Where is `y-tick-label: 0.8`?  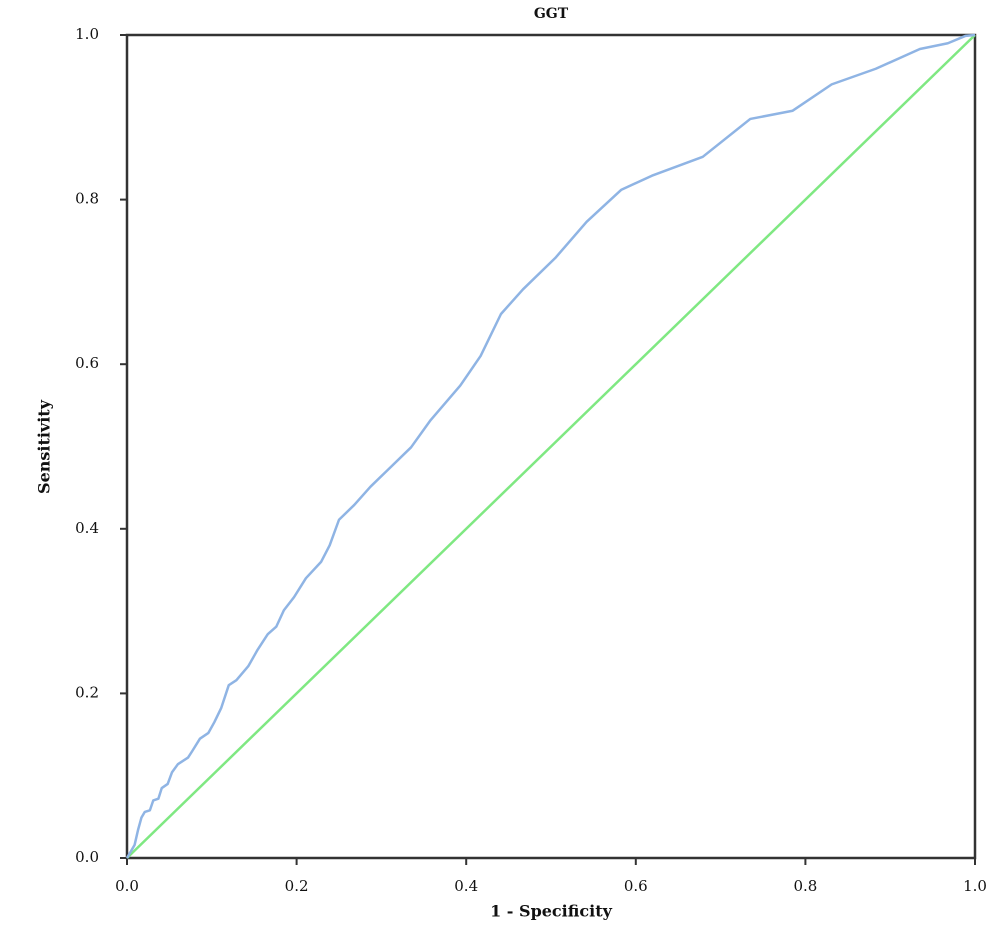 y-tick-label: 0.8 is located at coordinates (87, 199).